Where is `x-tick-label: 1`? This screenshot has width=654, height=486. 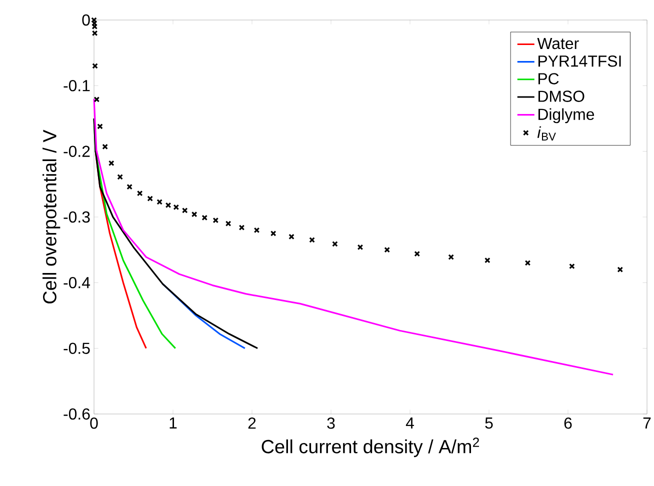 x-tick-label: 1 is located at coordinates (173, 423).